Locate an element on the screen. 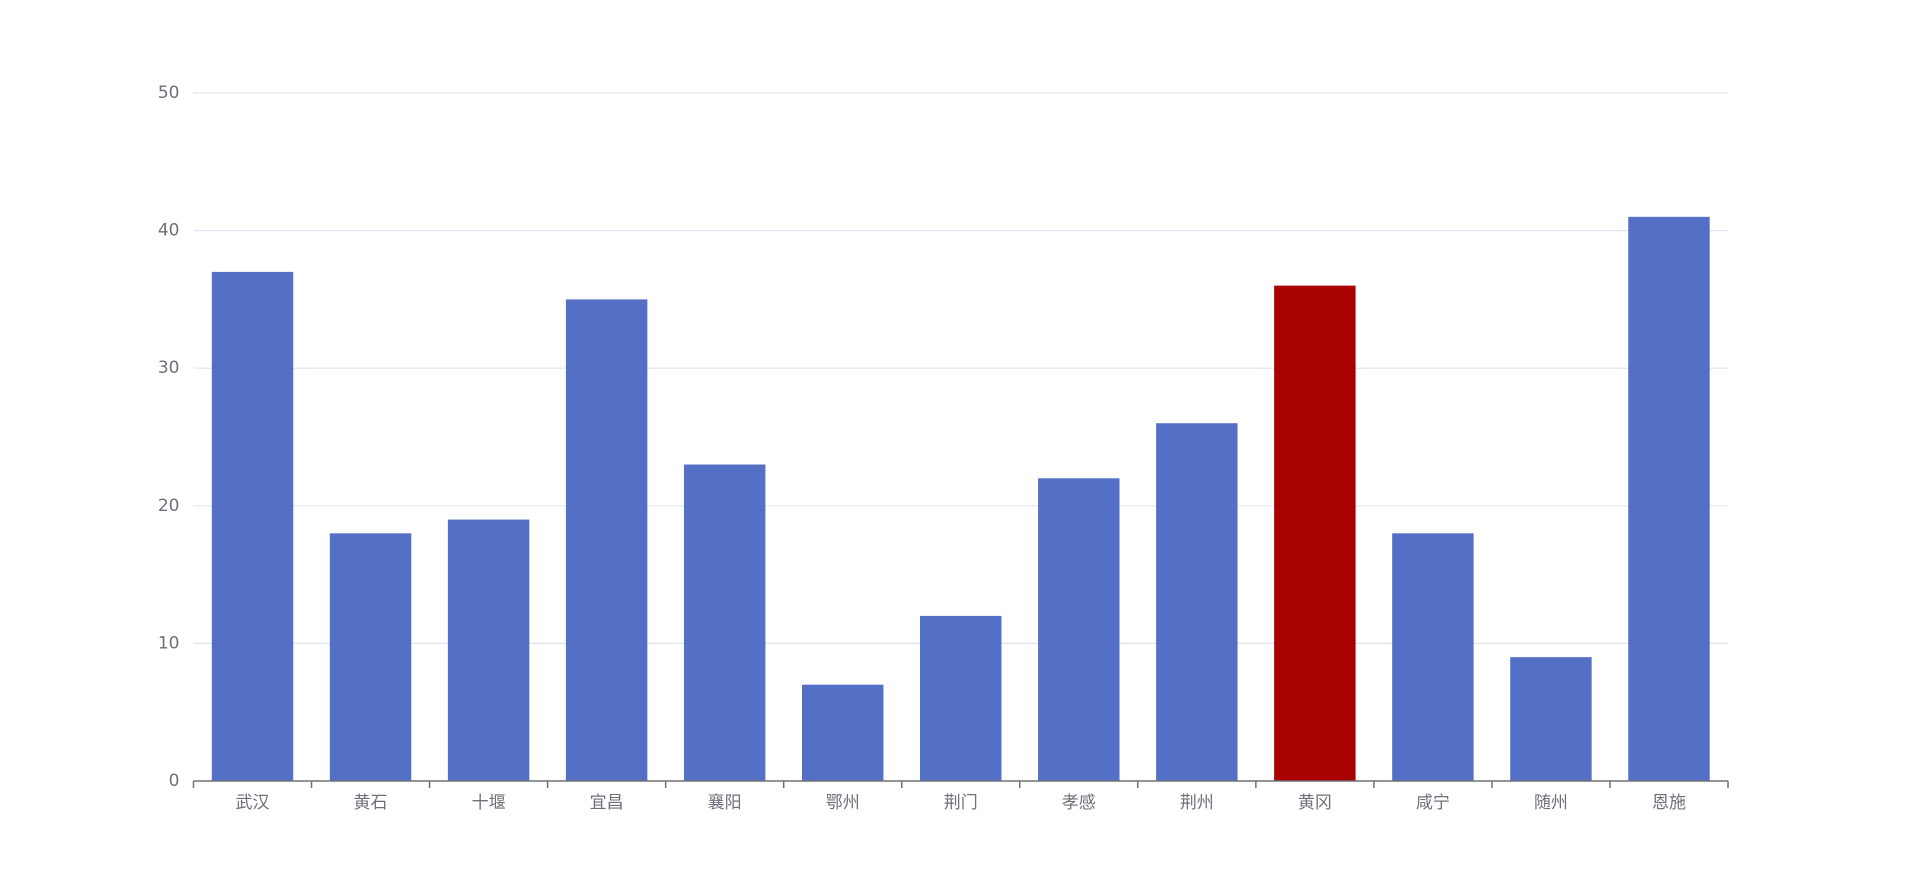  x-tick-label: 武汉 is located at coordinates (253, 803).